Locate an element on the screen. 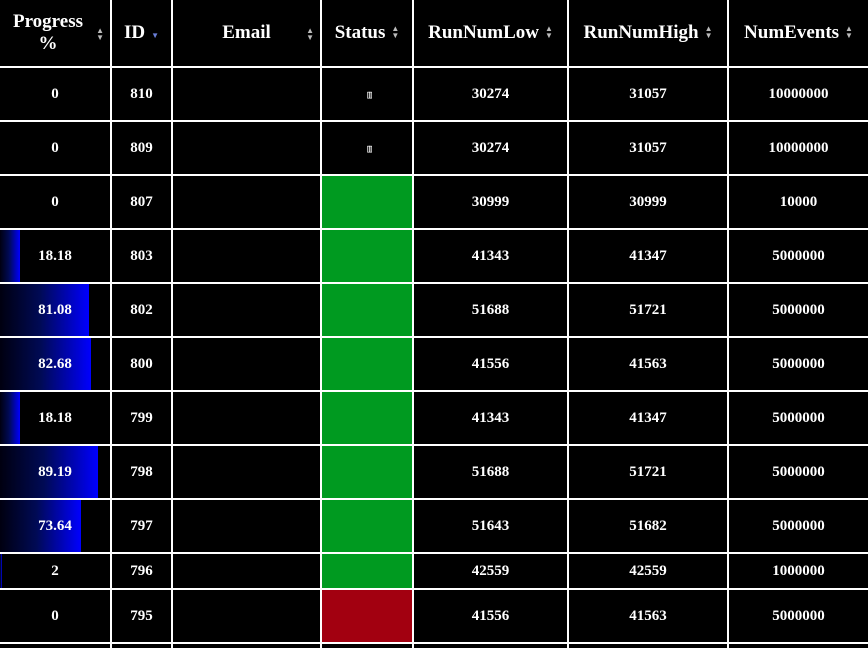  progress-cell: 81.08 is located at coordinates (56, 310).